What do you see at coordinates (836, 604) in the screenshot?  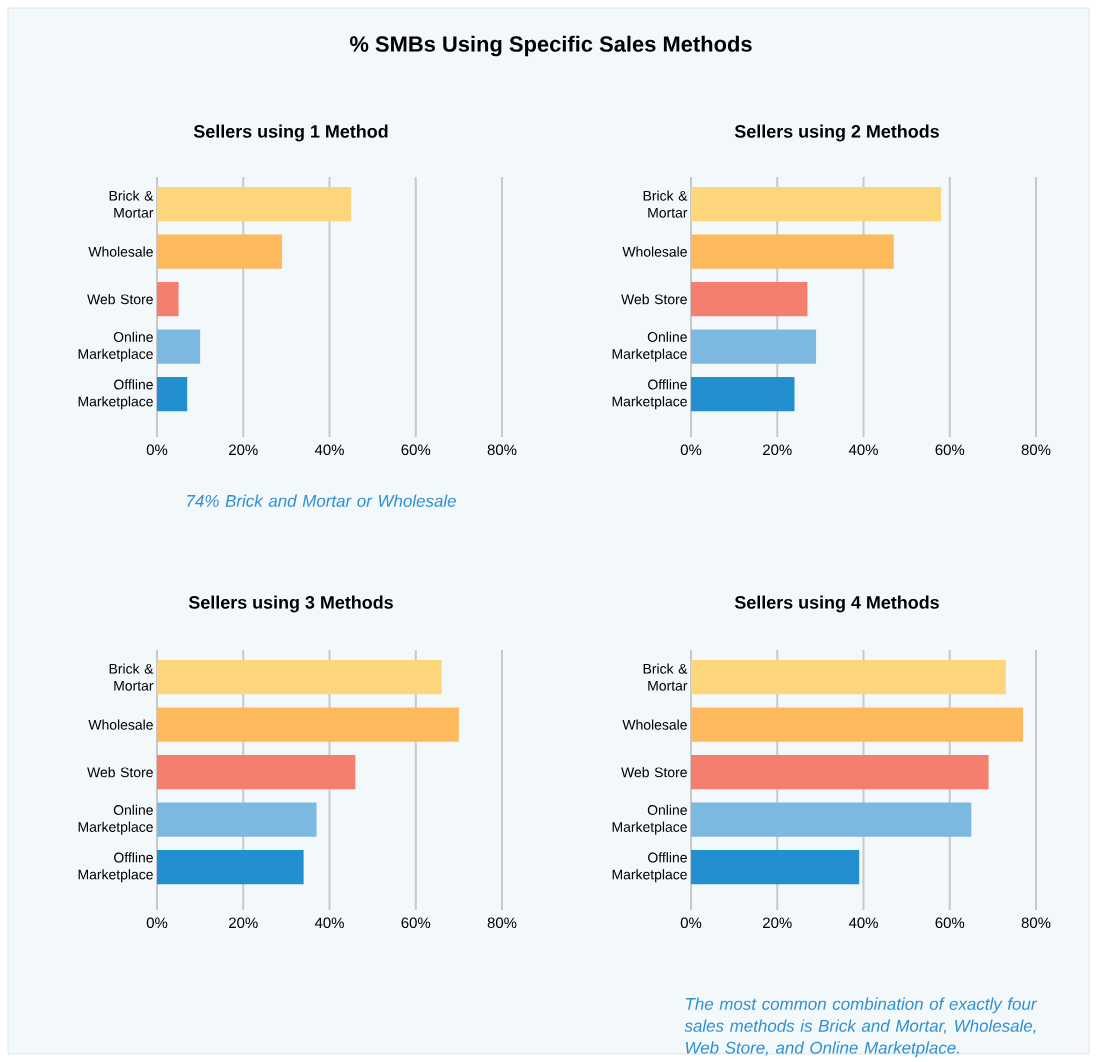 I see `chart-subtitle: Sellers using 4 Methods` at bounding box center [836, 604].